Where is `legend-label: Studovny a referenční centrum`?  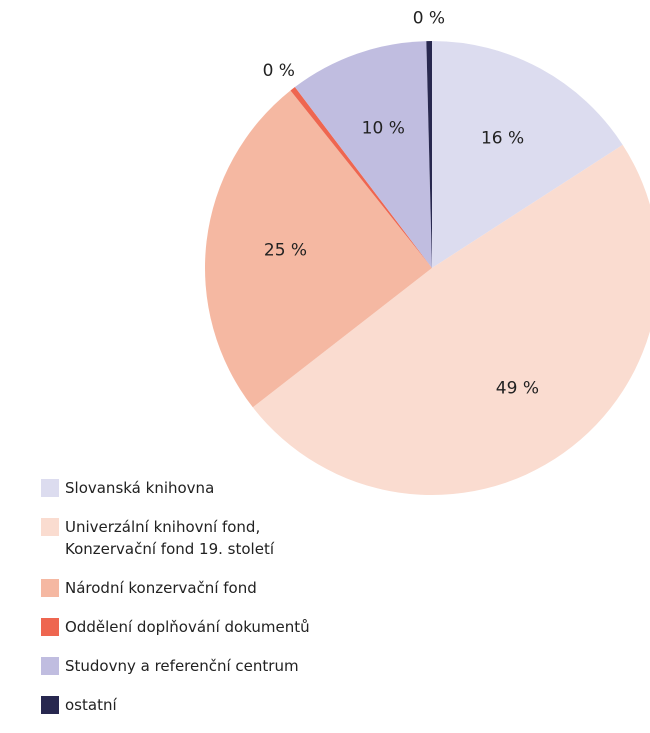 legend-label: Studovny a referenční centrum is located at coordinates (182, 666).